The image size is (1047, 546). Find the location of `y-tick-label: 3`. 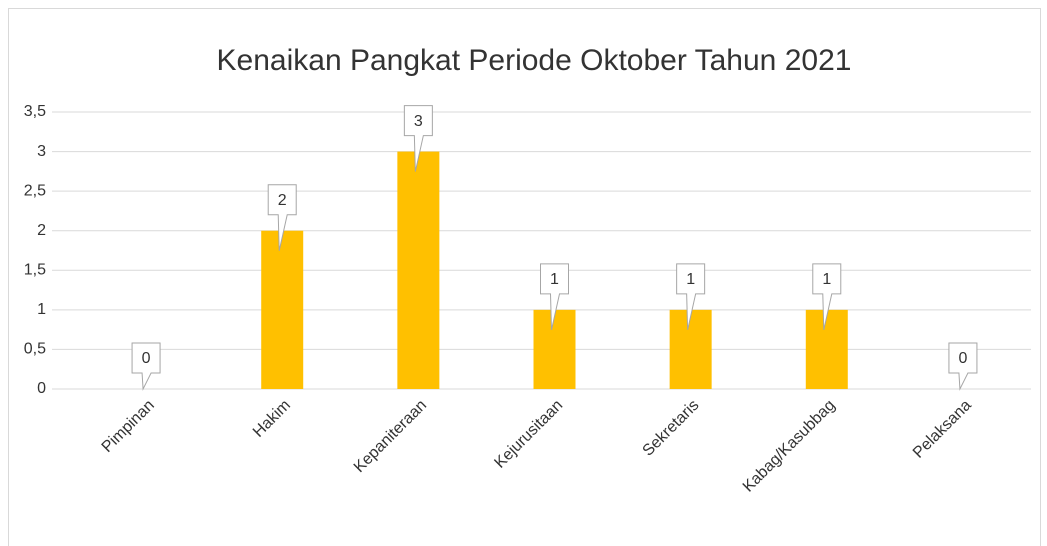

y-tick-label: 3 is located at coordinates (41, 151).